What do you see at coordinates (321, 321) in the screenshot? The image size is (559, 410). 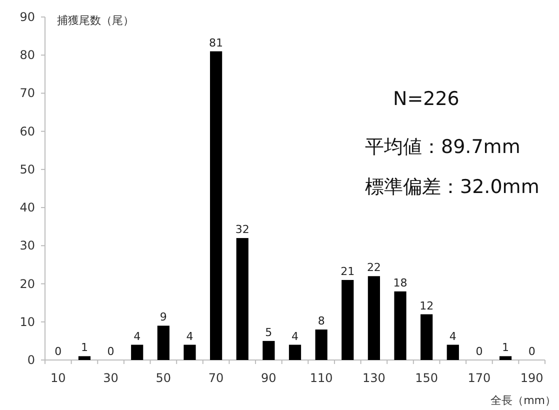 I see `data-label: 8` at bounding box center [321, 321].